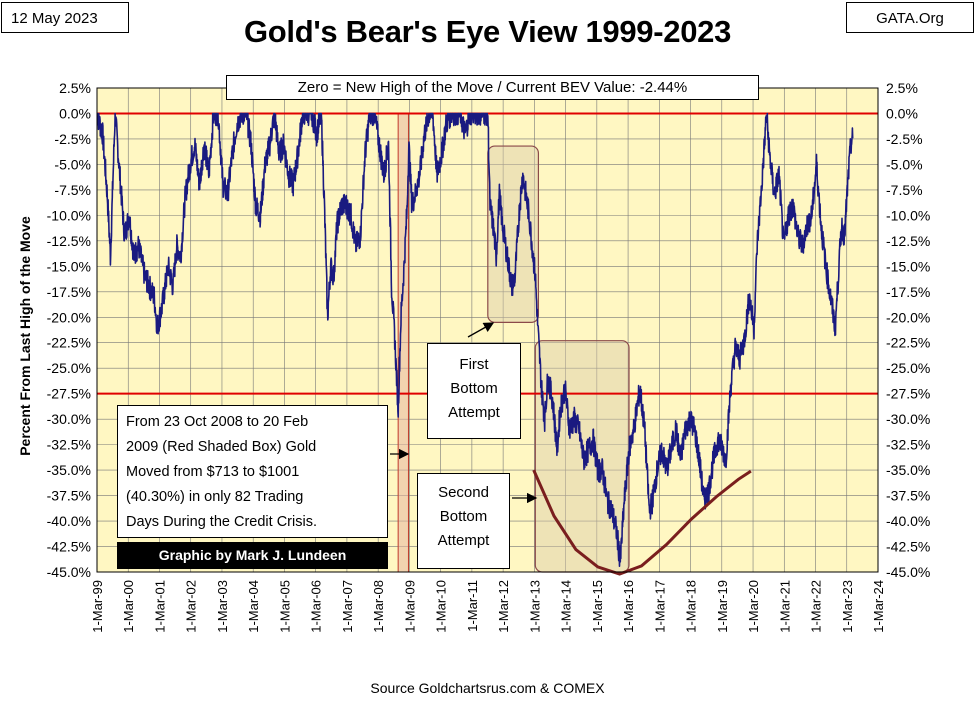  What do you see at coordinates (908, 317) in the screenshot?
I see `y-tick-label-right: -20.0%` at bounding box center [908, 317].